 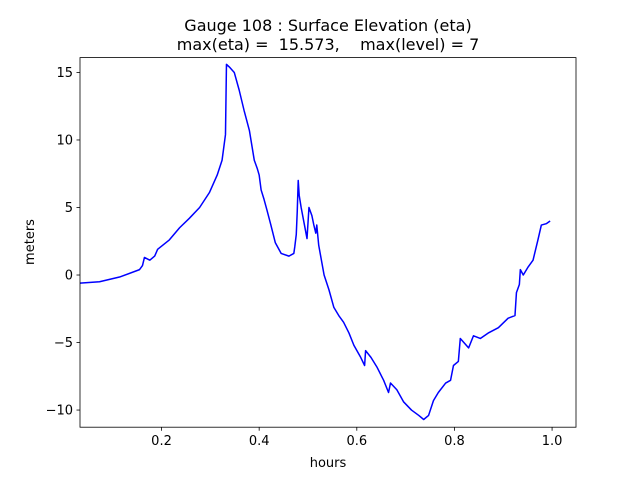 I want to click on y-axis-label: meters, so click(x=30, y=242).